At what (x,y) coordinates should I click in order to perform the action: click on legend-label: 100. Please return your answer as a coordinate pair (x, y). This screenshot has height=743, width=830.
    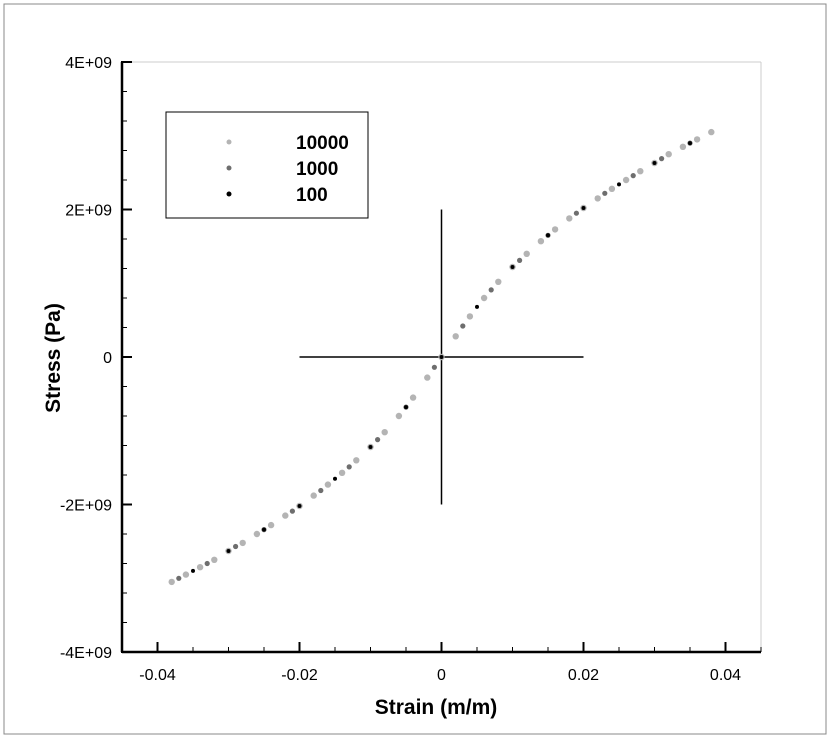
    Looking at the image, I should click on (312, 195).